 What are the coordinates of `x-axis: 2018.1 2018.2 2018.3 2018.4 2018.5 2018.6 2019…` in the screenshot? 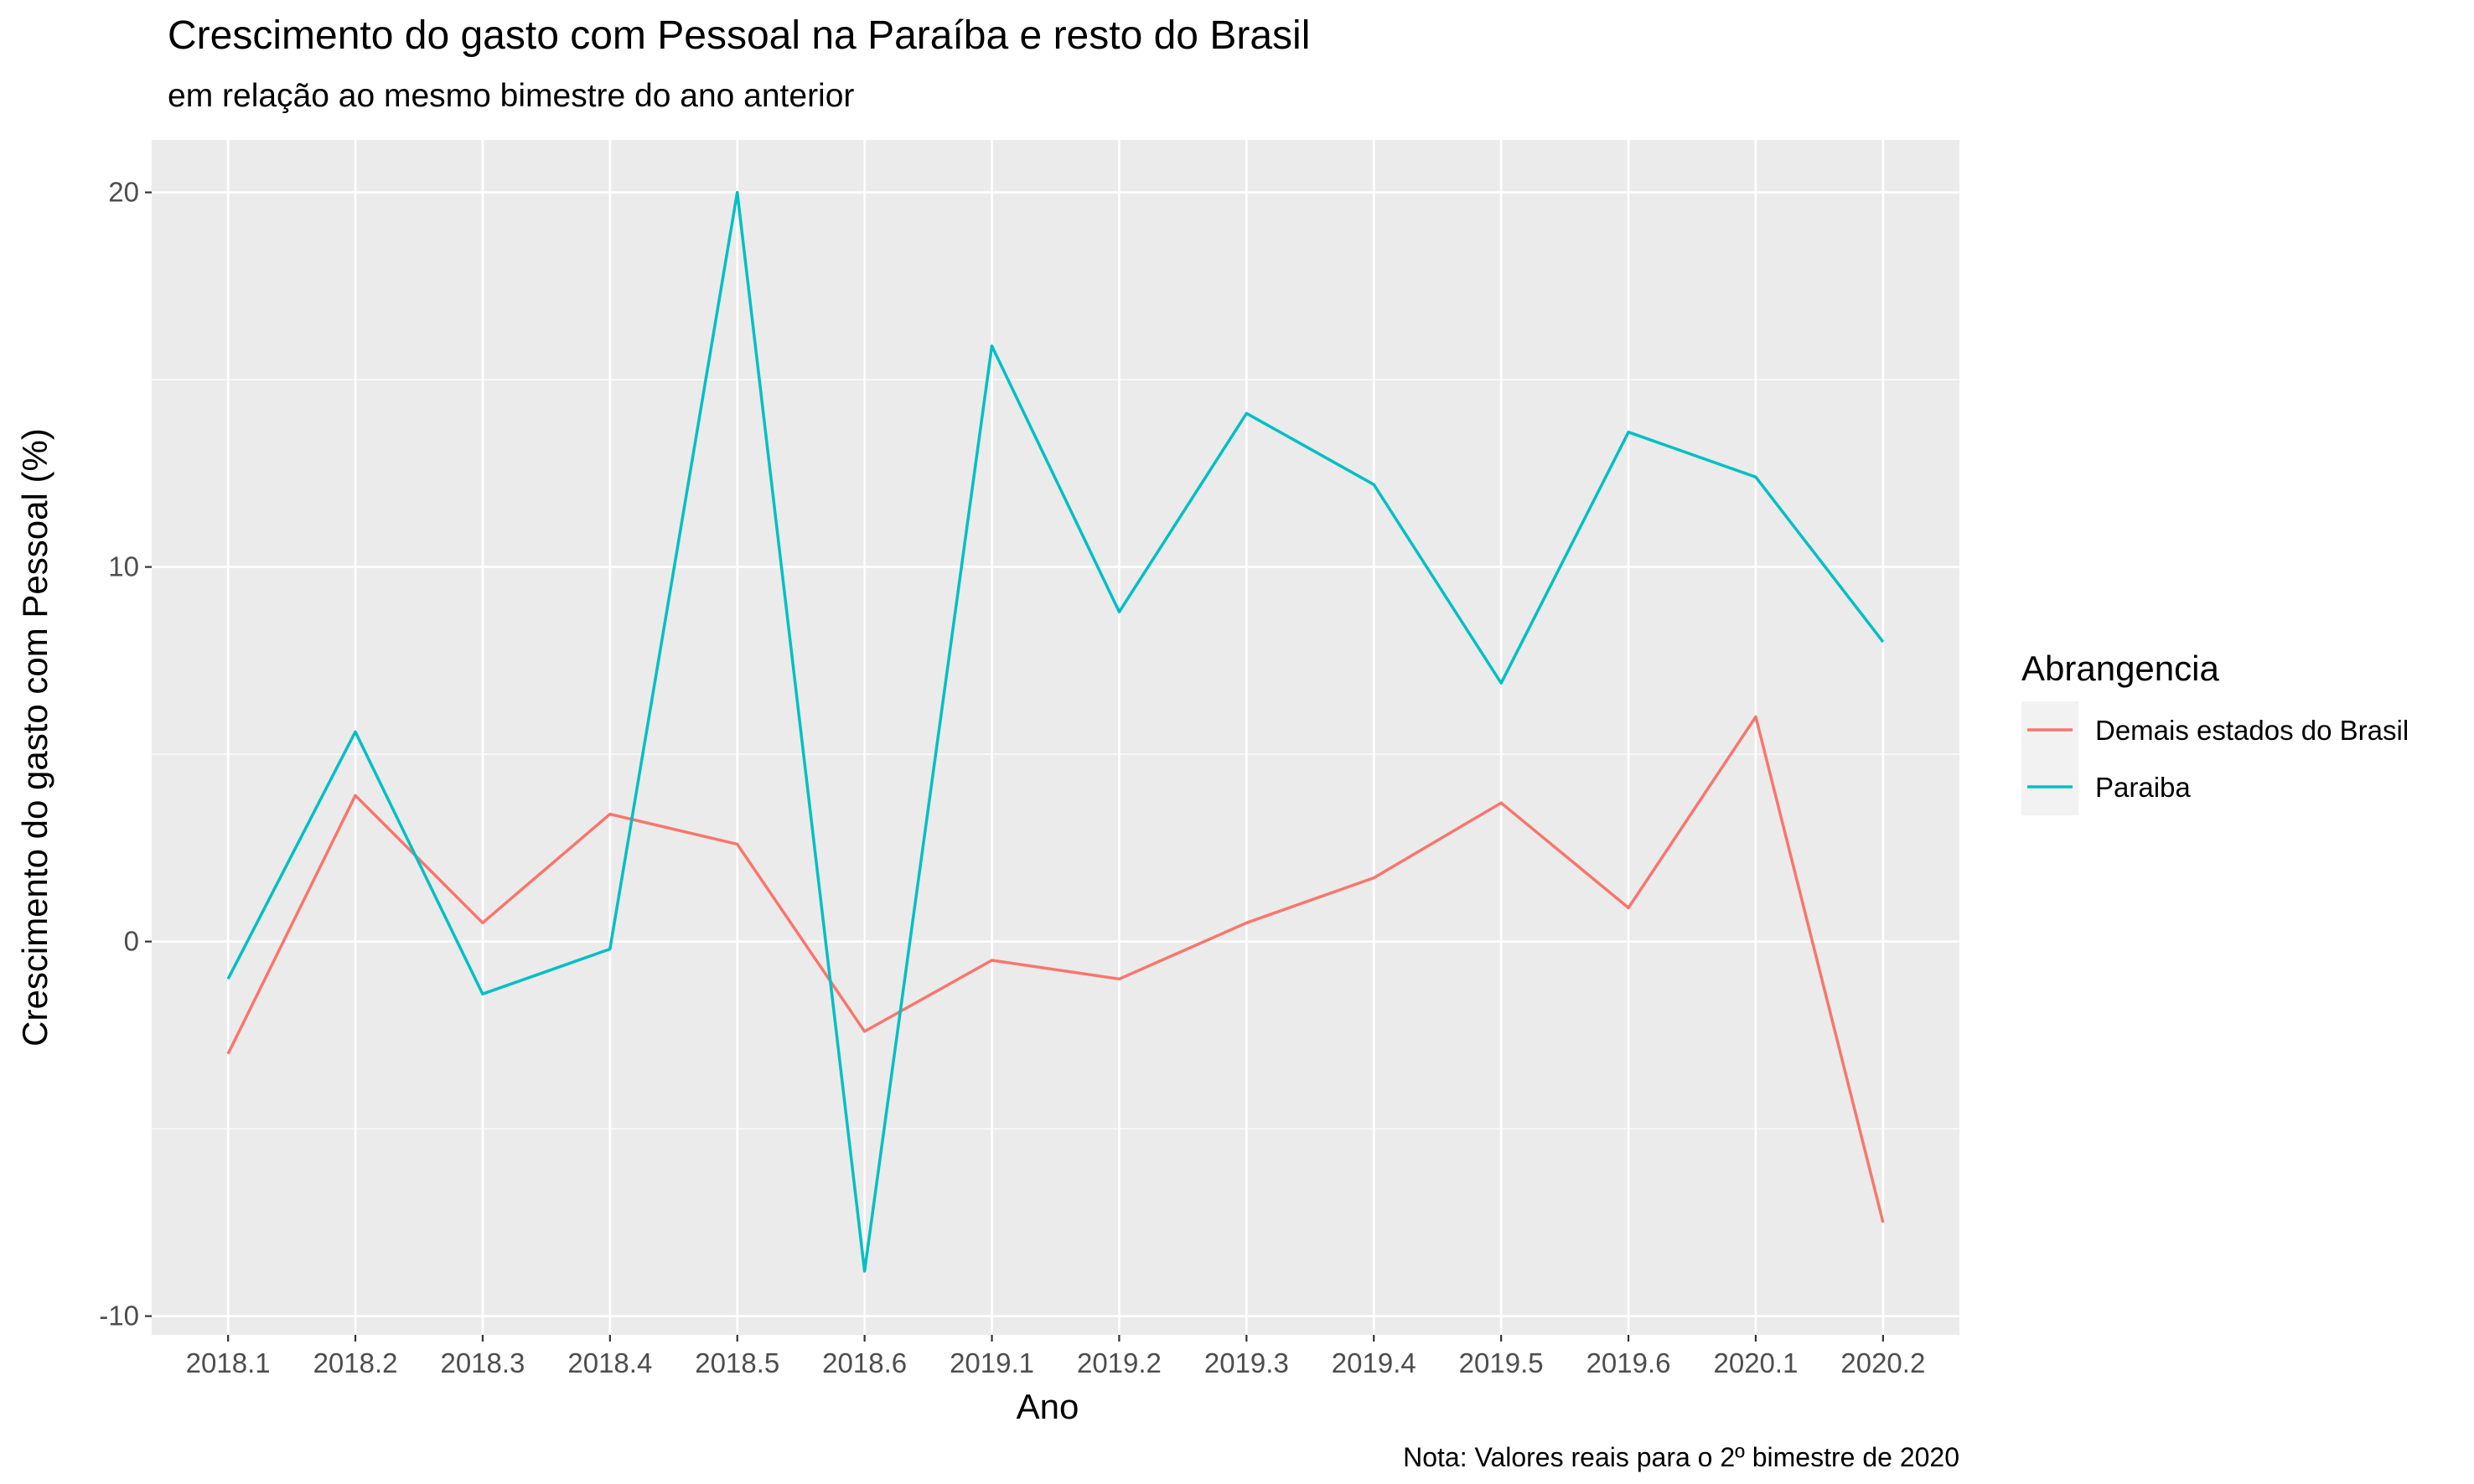 It's located at (1055, 1356).